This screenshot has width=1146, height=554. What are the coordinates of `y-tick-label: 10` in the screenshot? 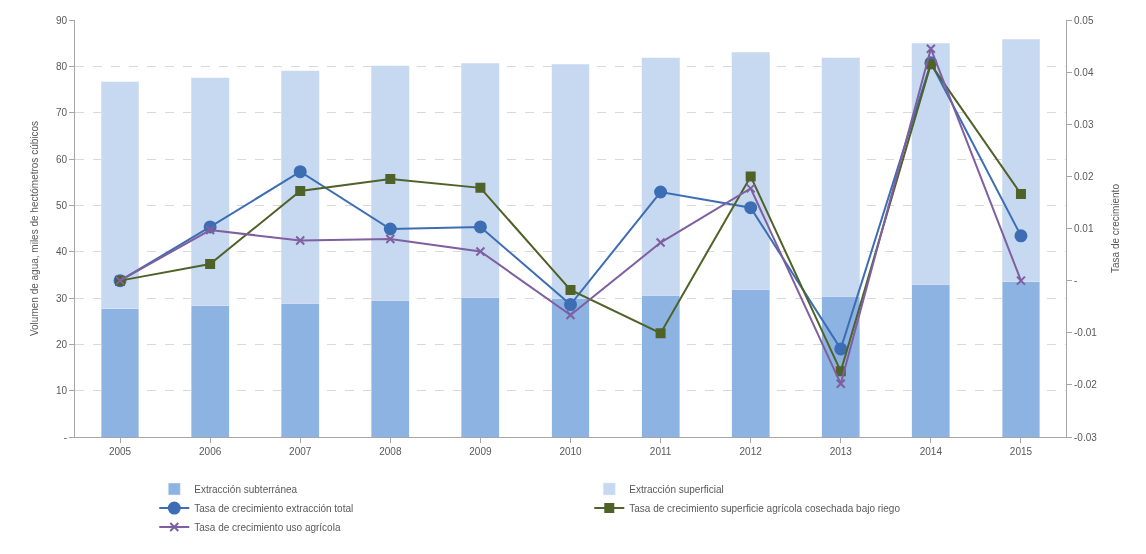 It's located at (61, 391).